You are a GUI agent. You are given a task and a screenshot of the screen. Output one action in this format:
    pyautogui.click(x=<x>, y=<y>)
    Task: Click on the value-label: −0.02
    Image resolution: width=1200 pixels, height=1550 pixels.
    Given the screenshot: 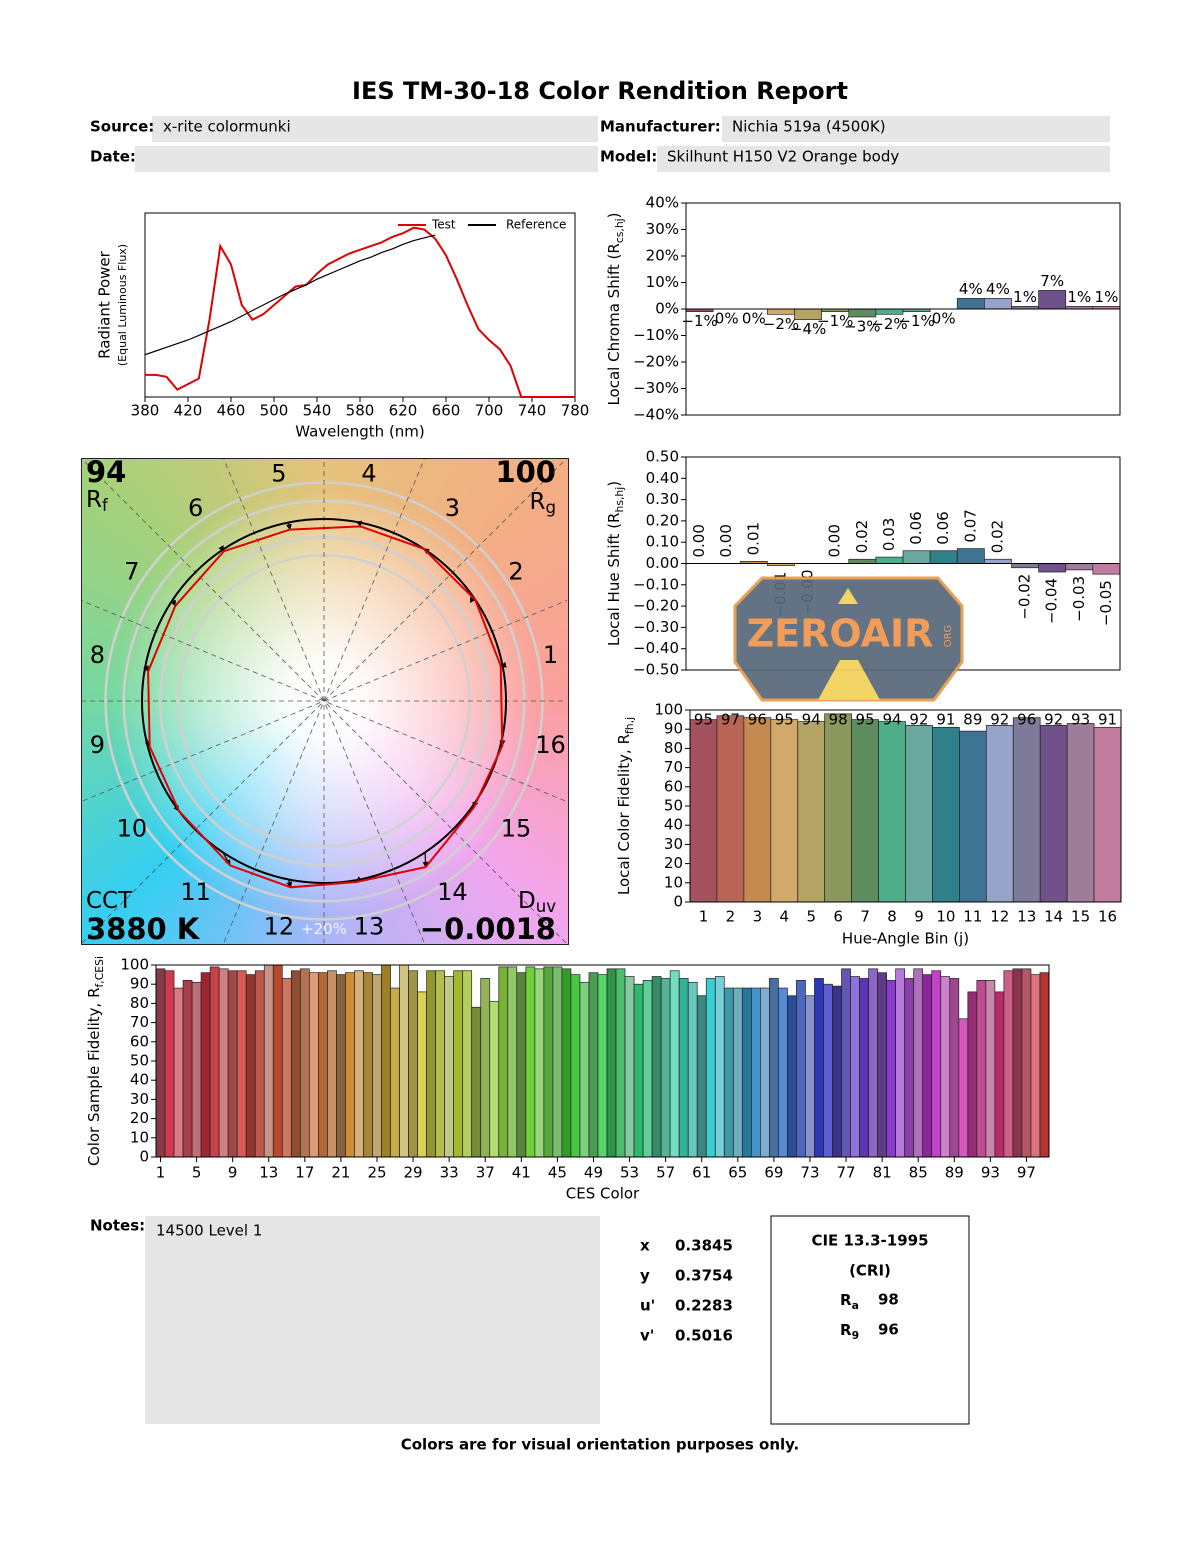 What is the action you would take?
    pyautogui.click(x=1025, y=597)
    